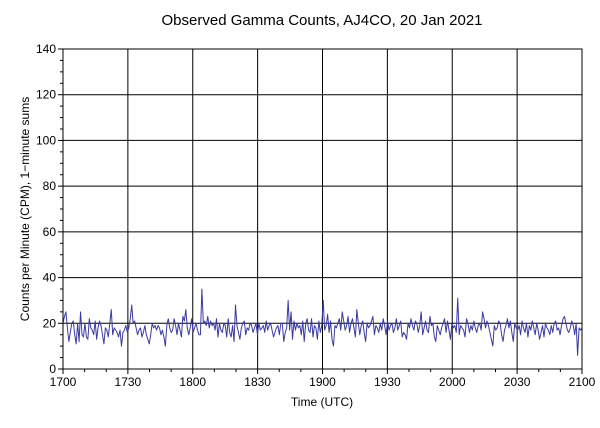 This screenshot has height=428, width=600. I want to click on y-tick-label: 80, so click(50, 186).